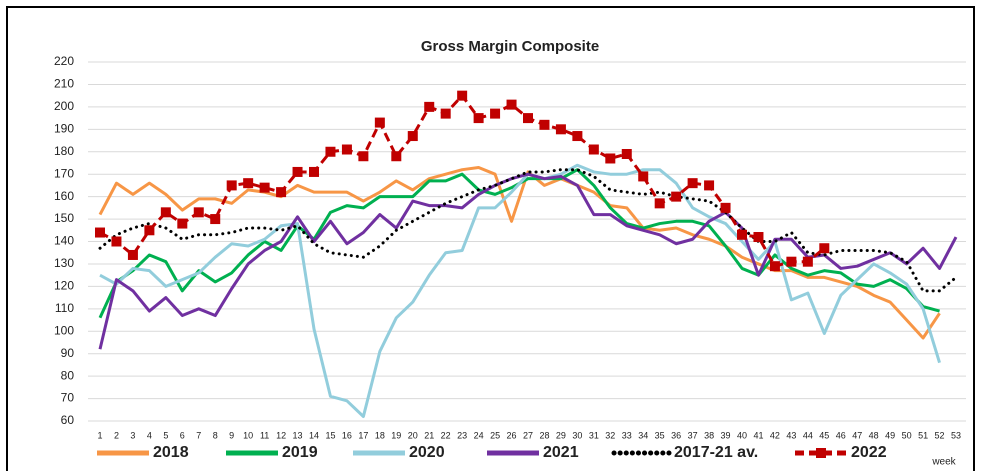 This screenshot has width=981, height=471. What do you see at coordinates (427, 452) in the screenshot?
I see `legend-label: 2020` at bounding box center [427, 452].